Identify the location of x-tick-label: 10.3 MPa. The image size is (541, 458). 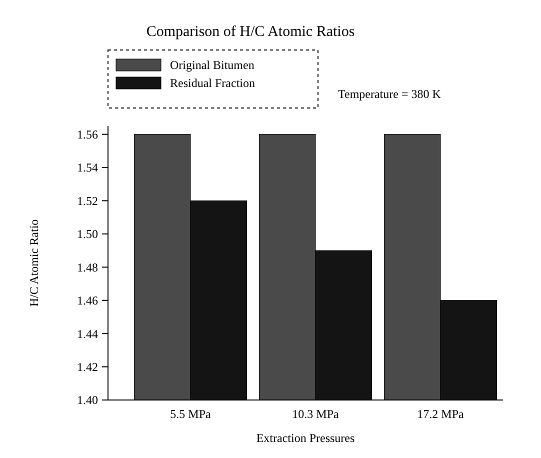
(316, 414).